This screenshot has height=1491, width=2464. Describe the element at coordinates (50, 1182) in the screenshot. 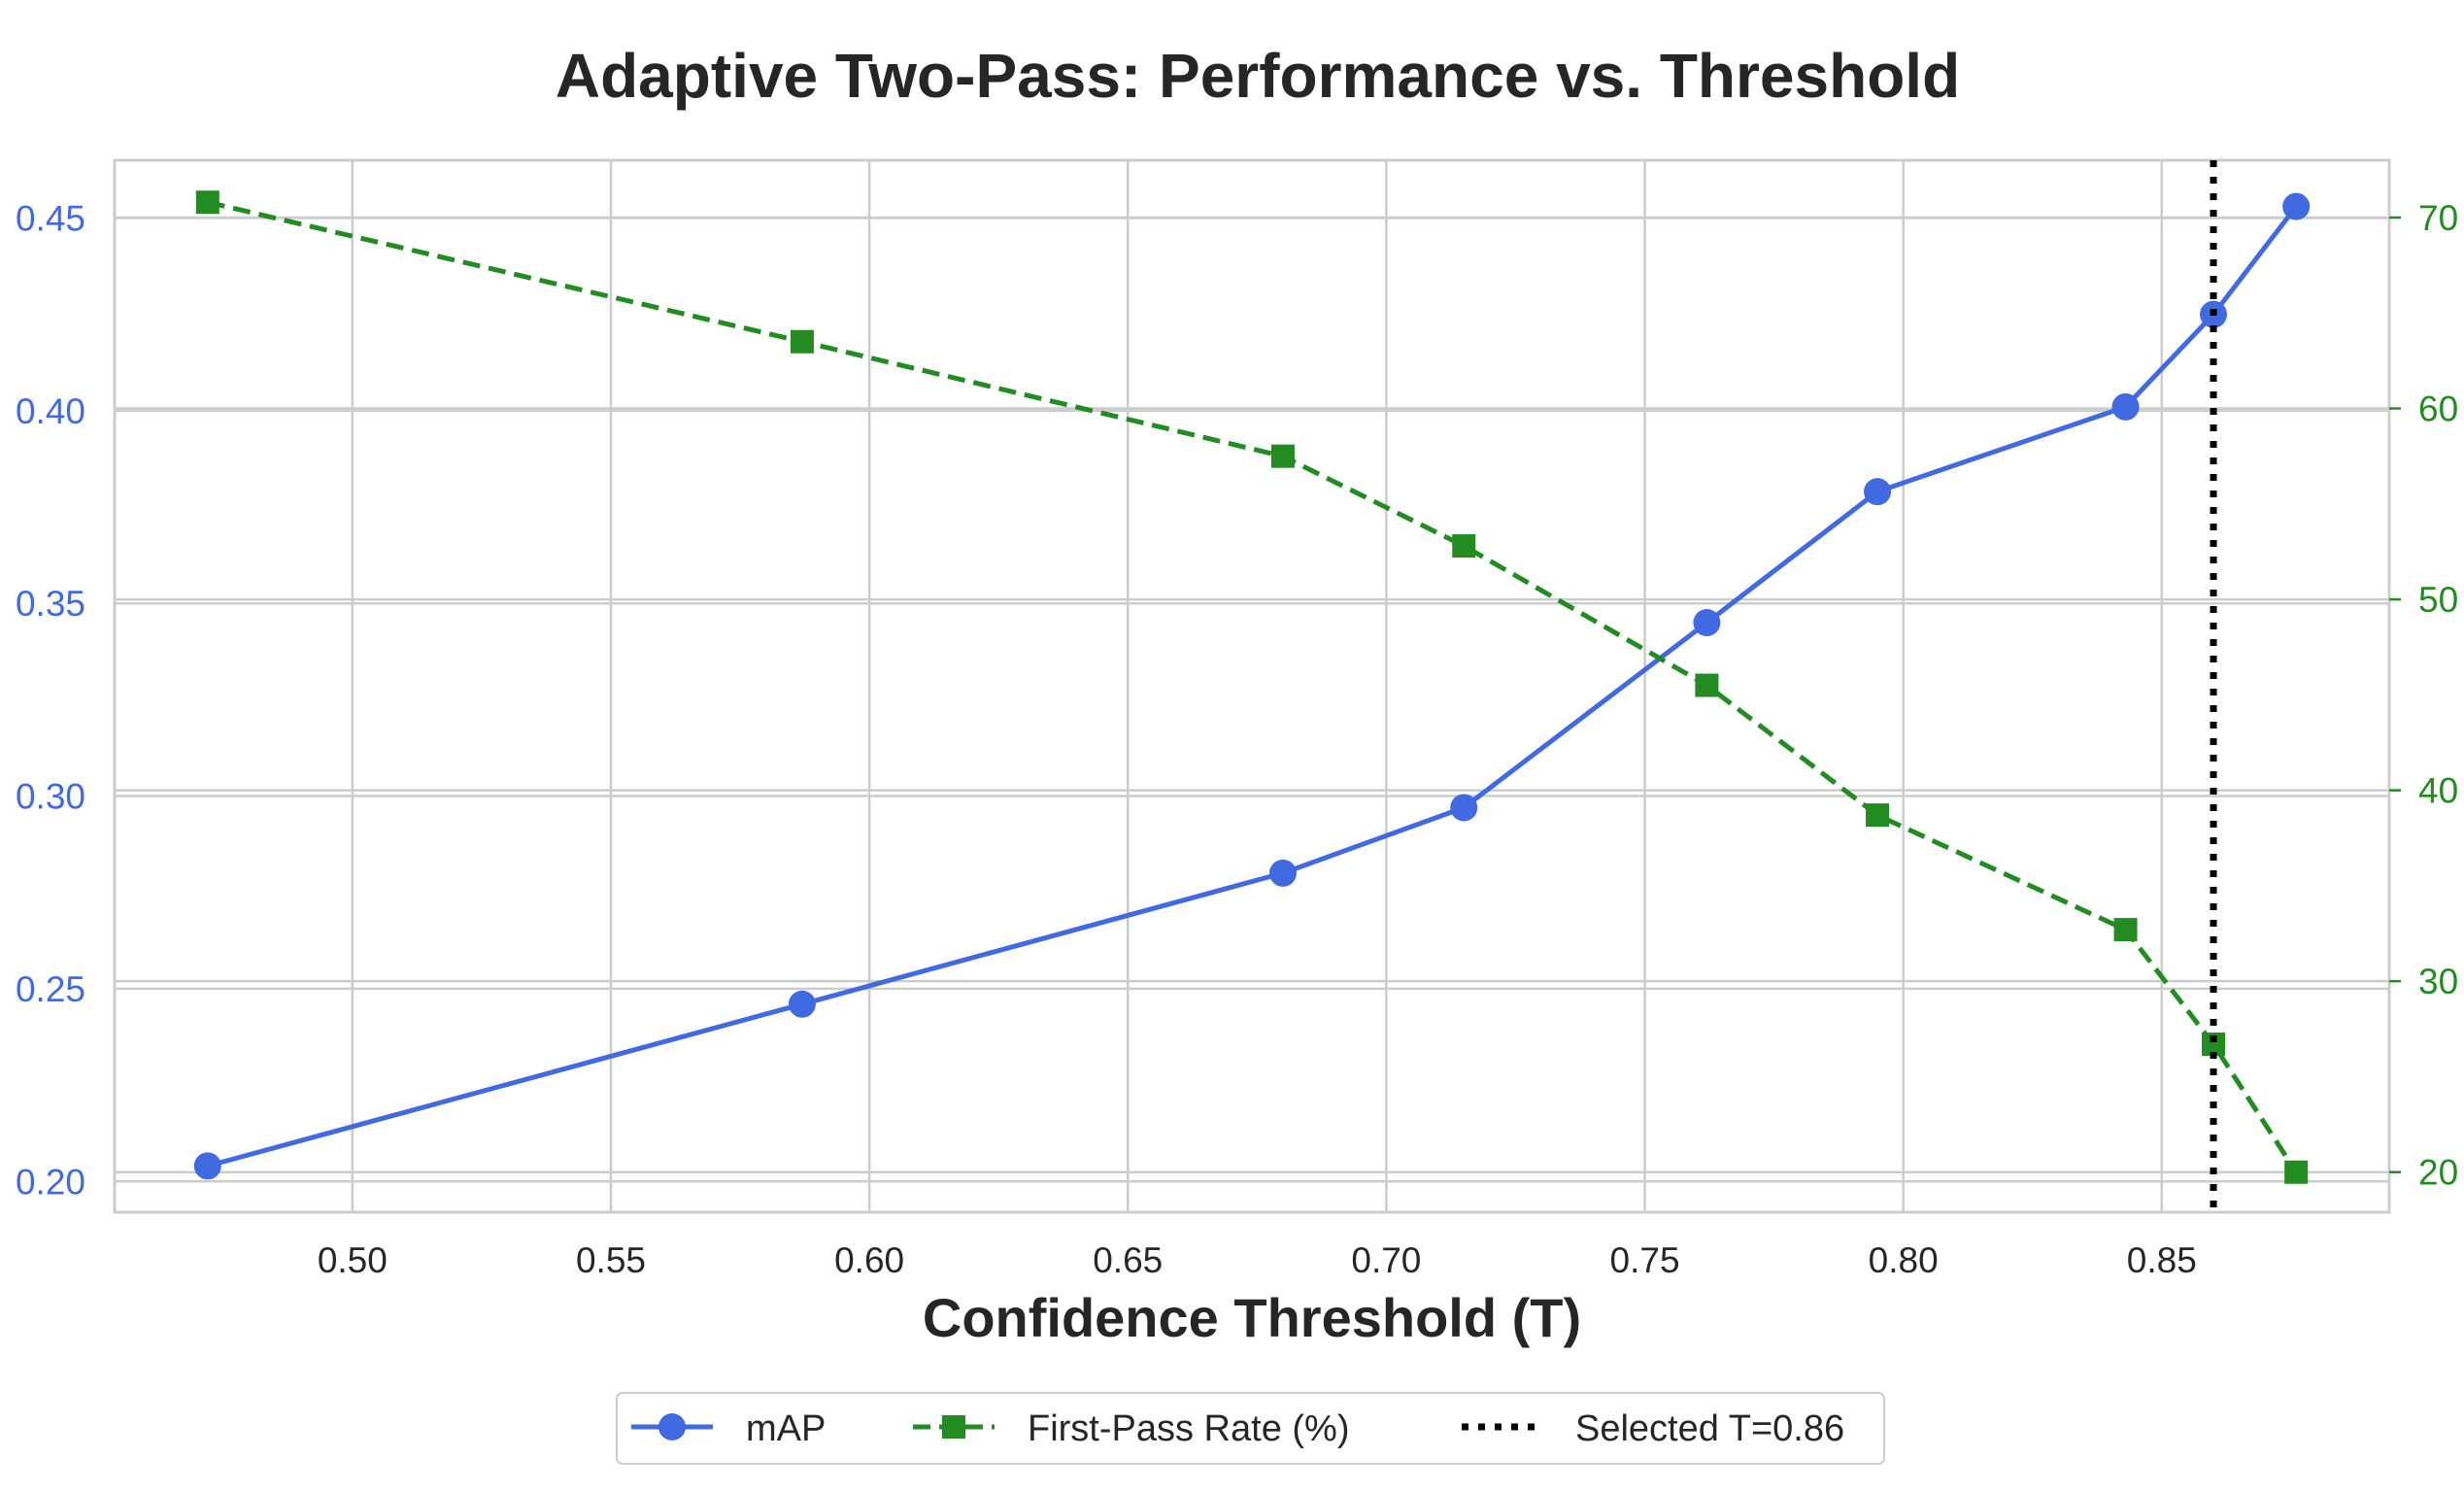

I see `y-left-tick-label: 0.20` at that location.